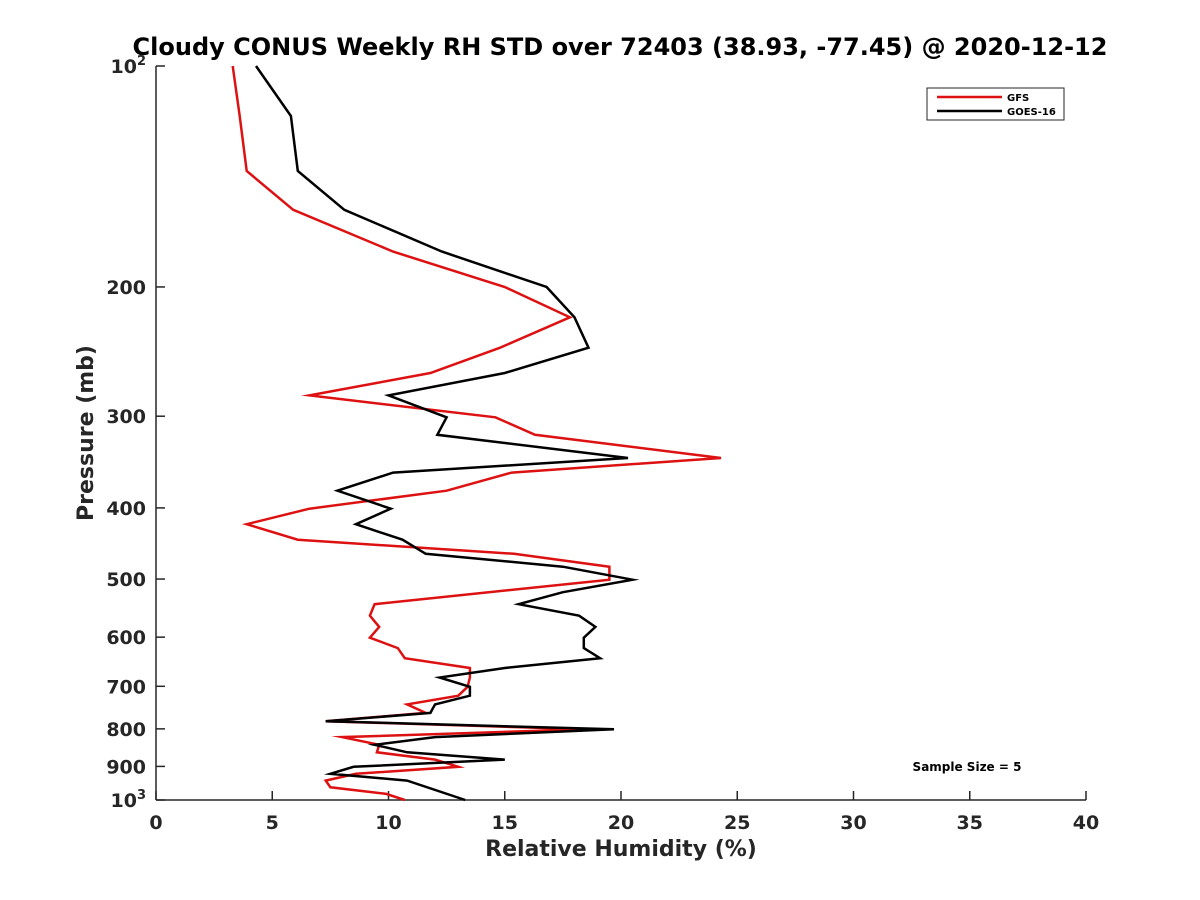 The image size is (1200, 900). Describe the element at coordinates (129, 800) in the screenshot. I see `y-tick-label: 10³` at that location.